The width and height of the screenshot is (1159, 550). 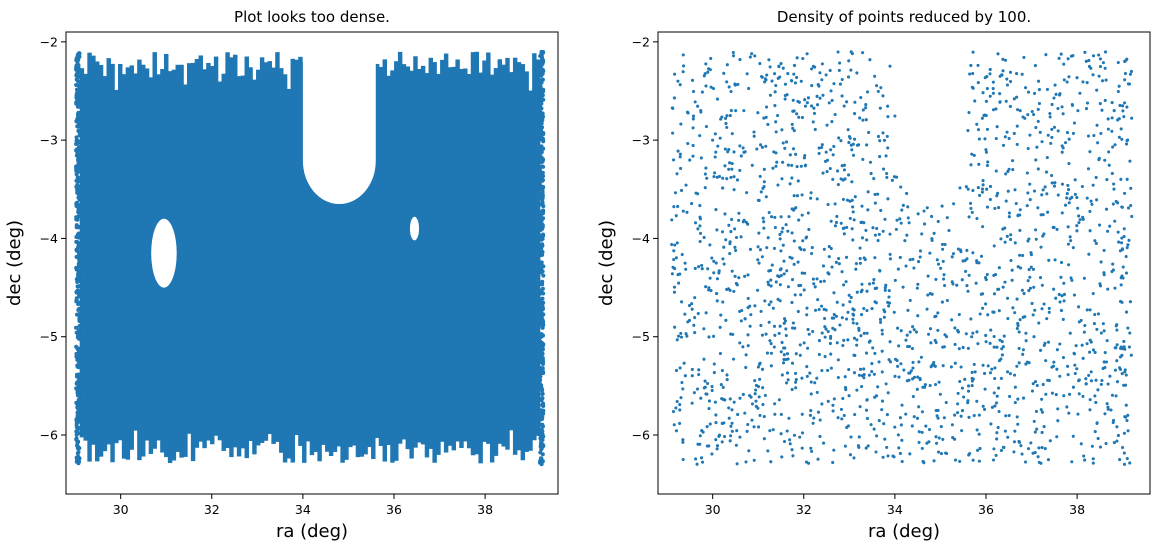 I want to click on y-tick-label: −6, so click(x=49, y=435).